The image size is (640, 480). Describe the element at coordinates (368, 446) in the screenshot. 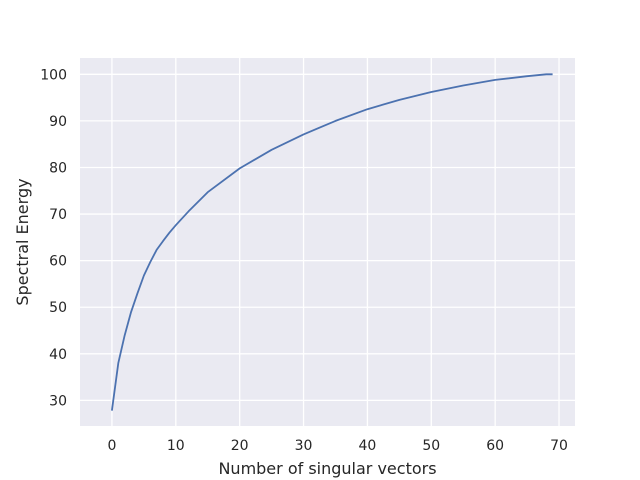

I see `x-tick-label: 40` at that location.